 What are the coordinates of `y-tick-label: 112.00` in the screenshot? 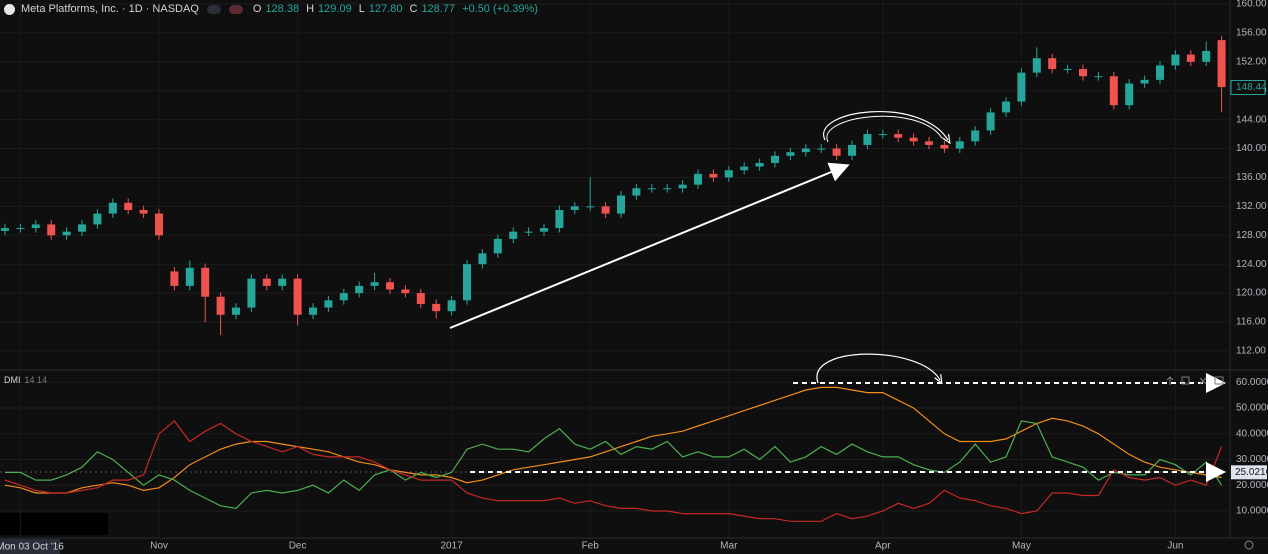 It's located at (1251, 351).